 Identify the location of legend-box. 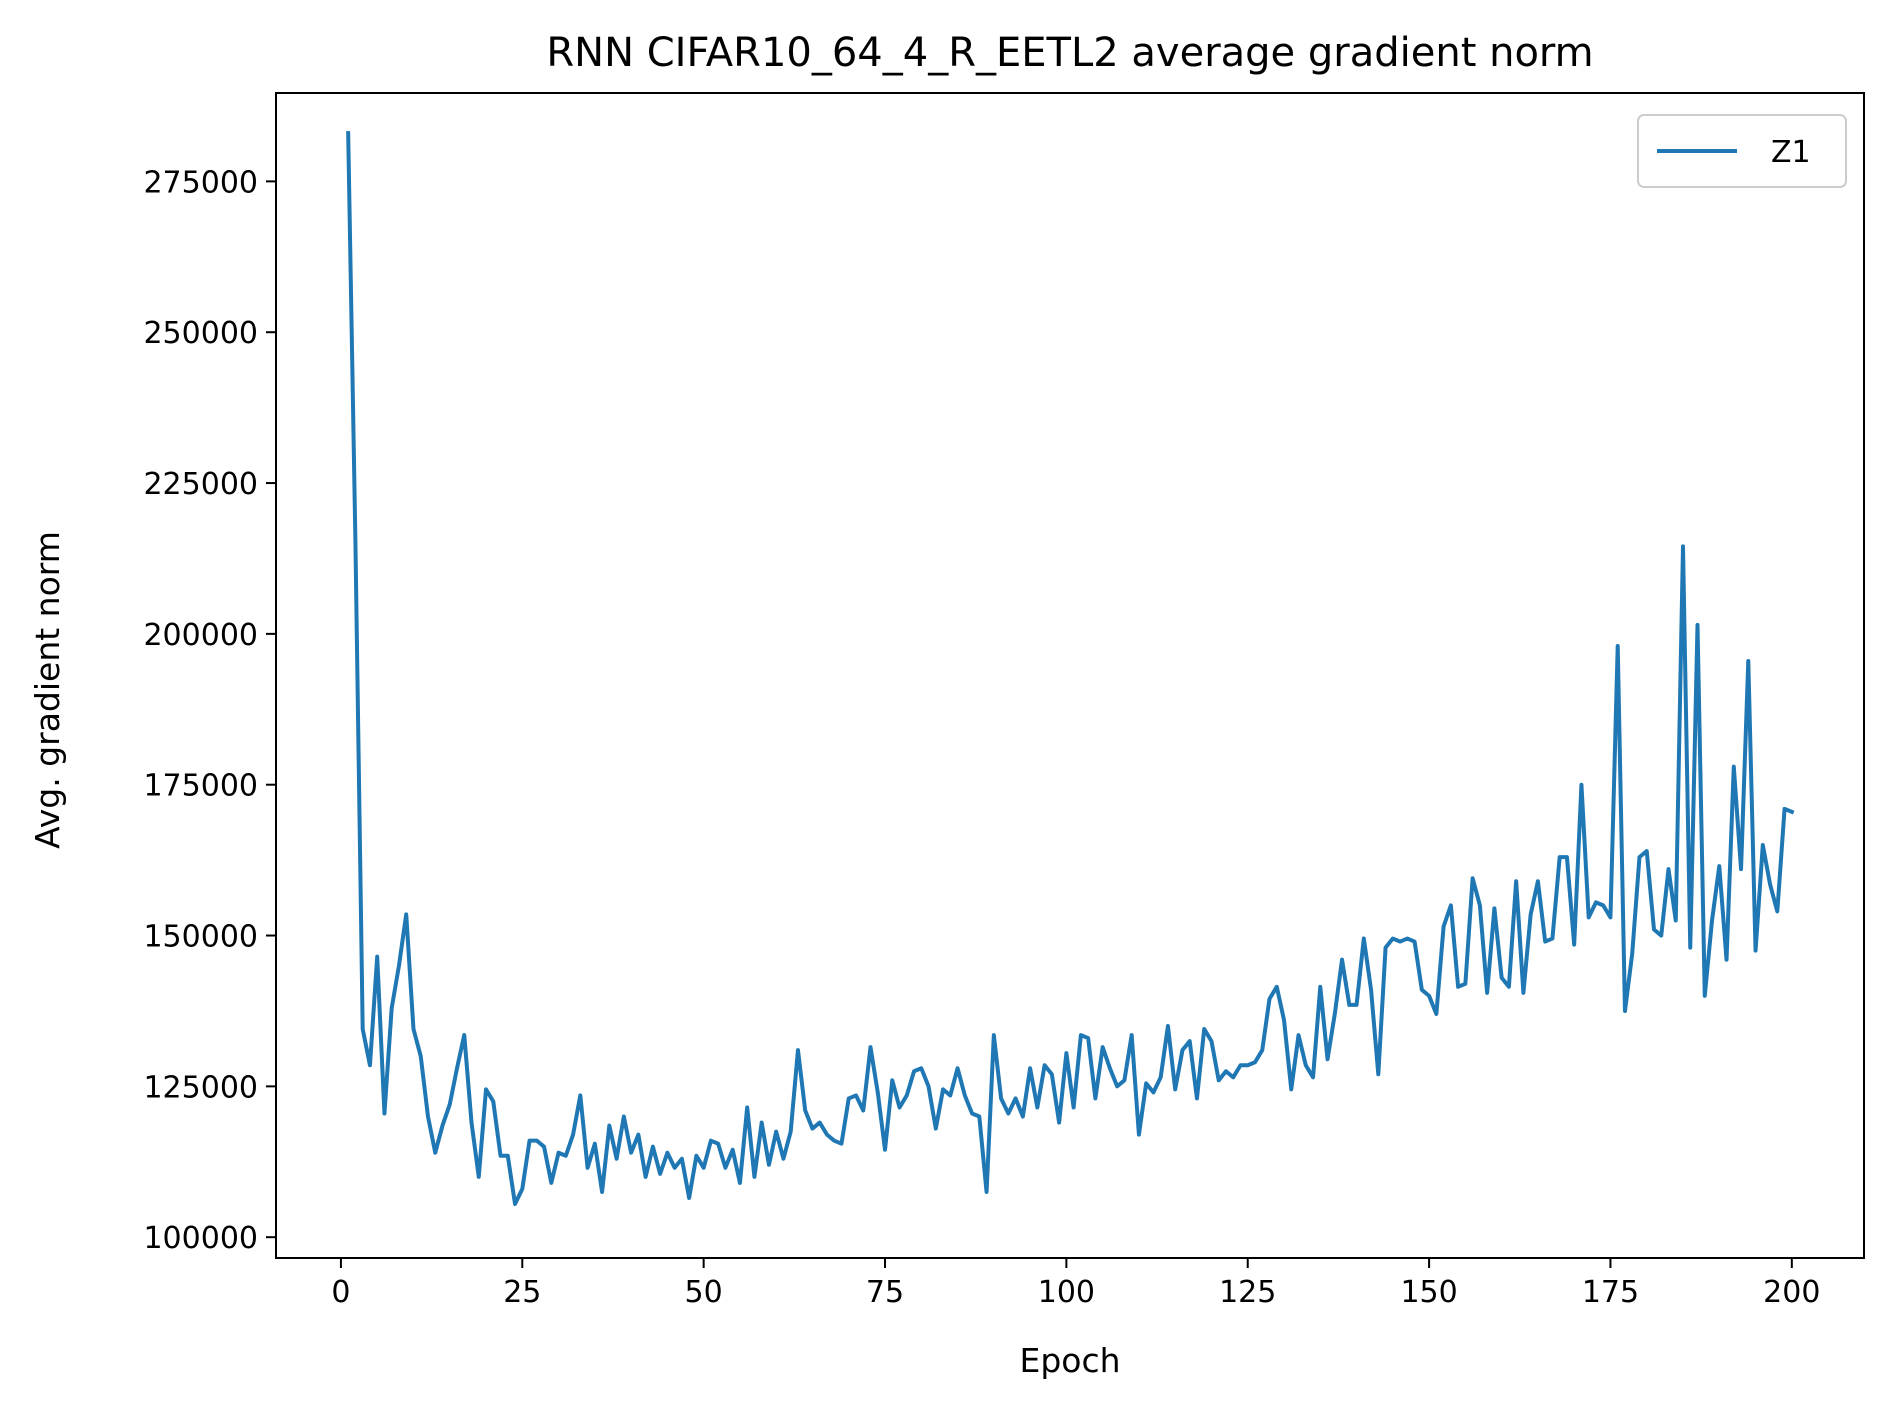
(1742, 151).